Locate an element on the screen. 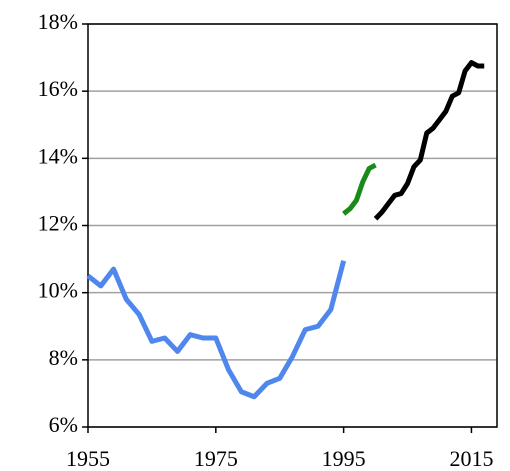  y-tick-label: 14% is located at coordinates (58, 155).